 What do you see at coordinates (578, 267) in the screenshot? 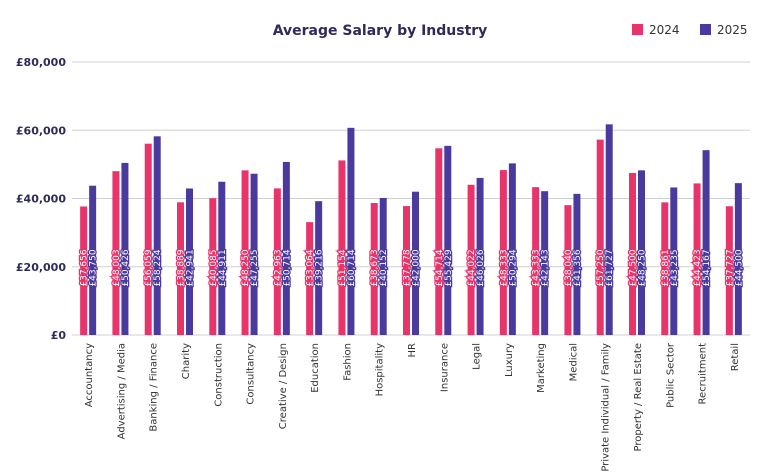
I see `data-label: £41,356` at bounding box center [578, 267].